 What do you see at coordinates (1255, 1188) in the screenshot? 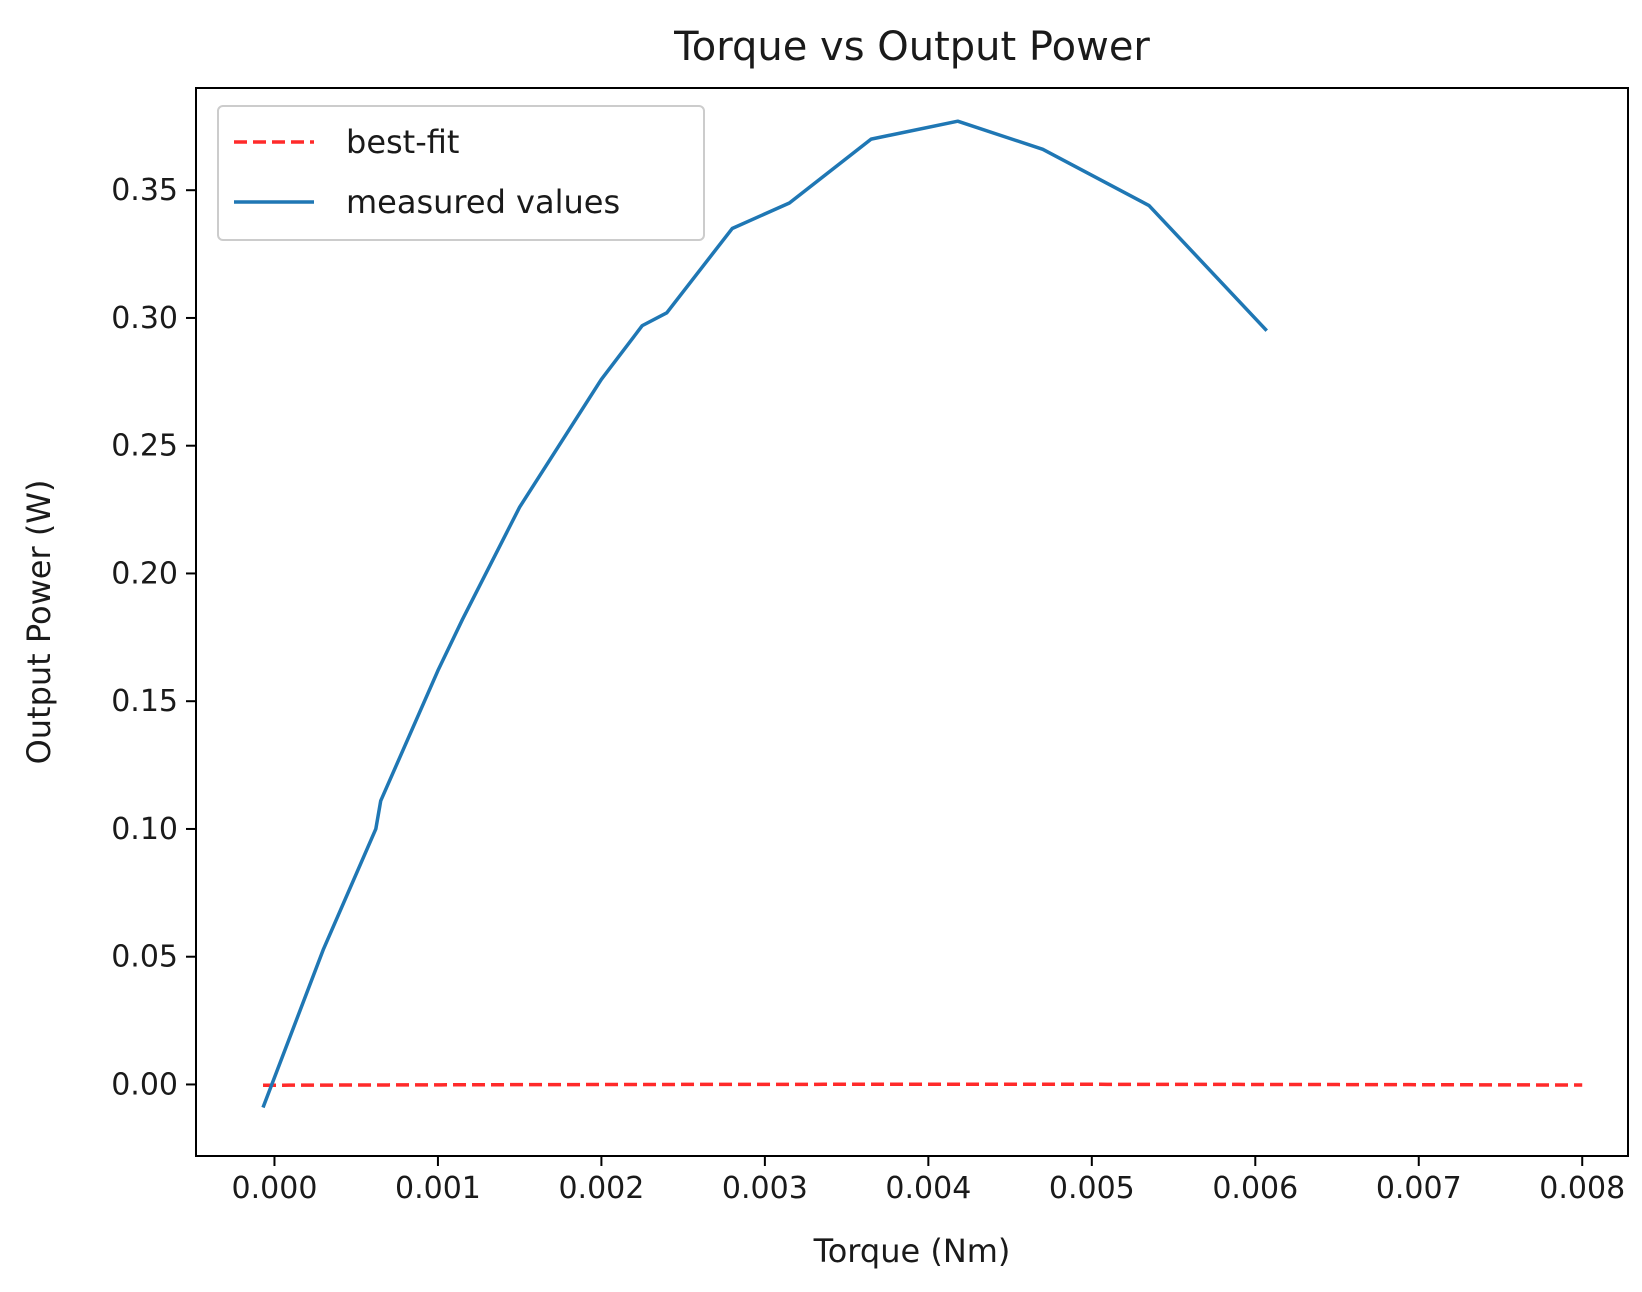
I see `x-tick-label: 0.006` at bounding box center [1255, 1188].